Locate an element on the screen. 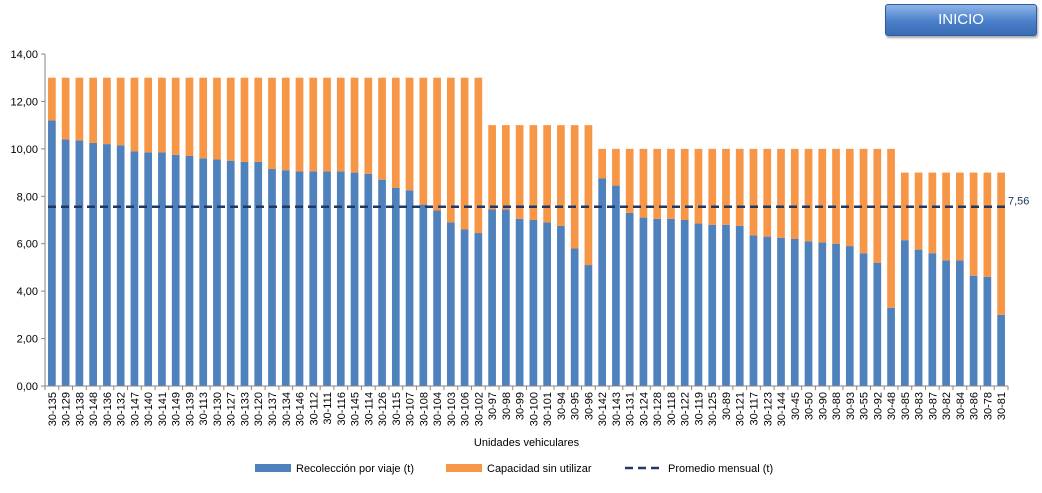 This screenshot has height=493, width=1042. x-tick-label: 30-143 is located at coordinates (617, 409).